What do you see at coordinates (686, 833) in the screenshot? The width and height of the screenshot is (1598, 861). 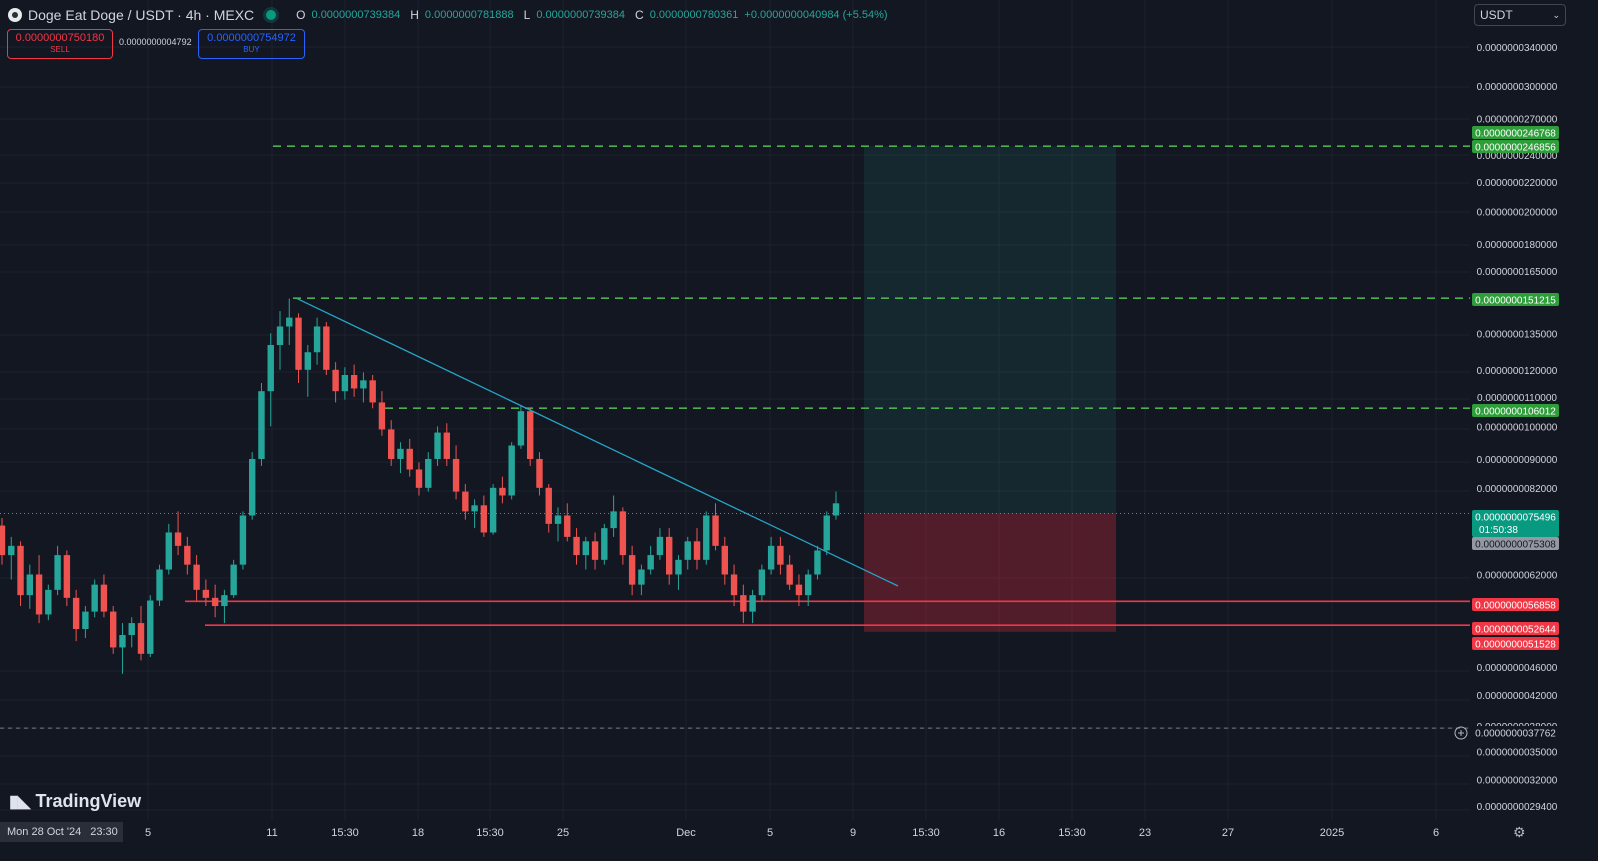 I see `x-tick-label: Dec` at bounding box center [686, 833].